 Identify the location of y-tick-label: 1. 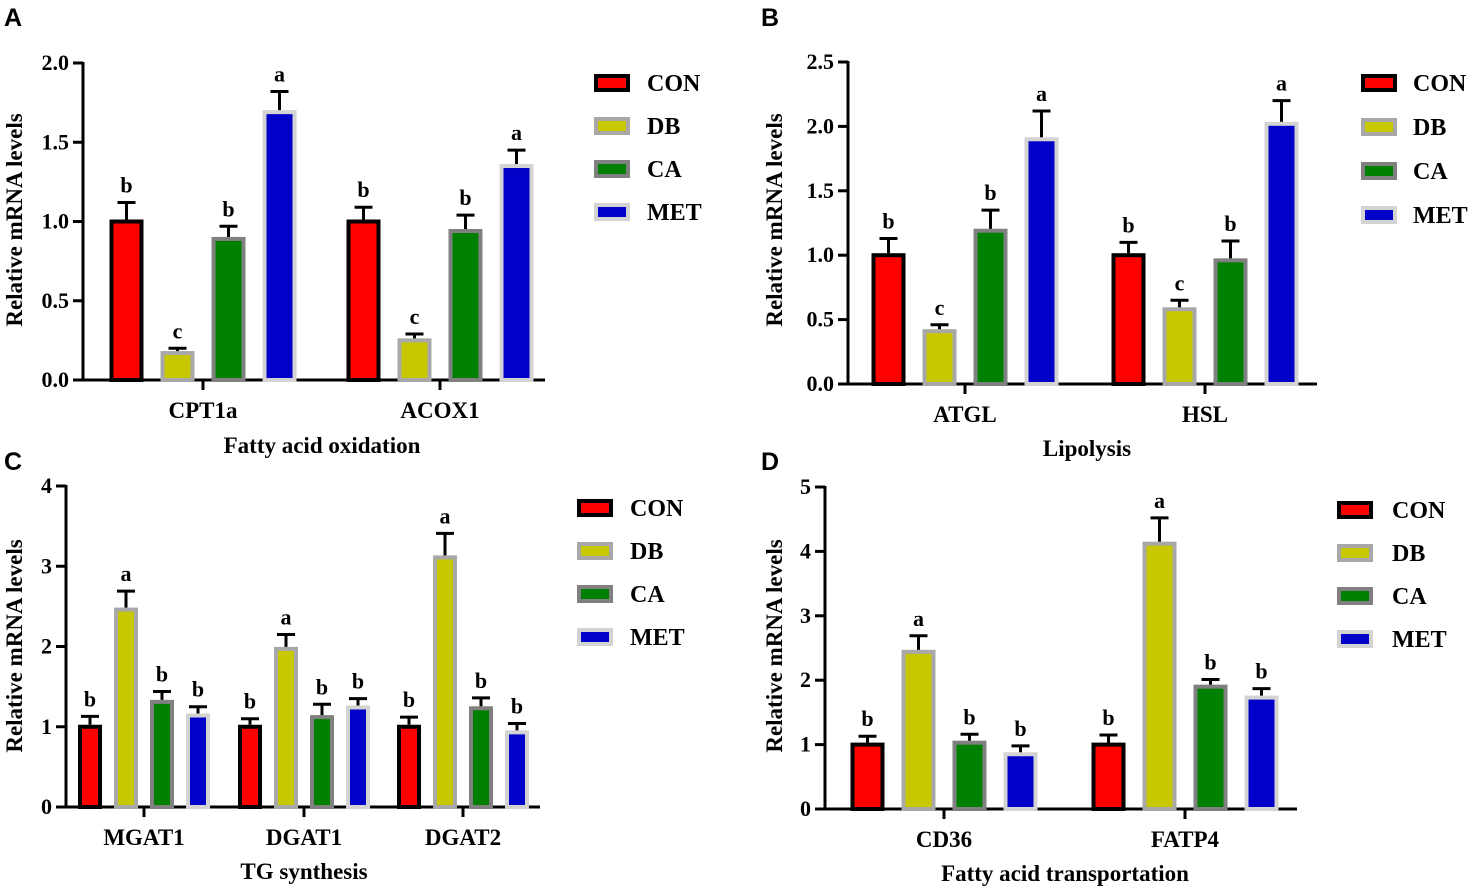
(46, 726).